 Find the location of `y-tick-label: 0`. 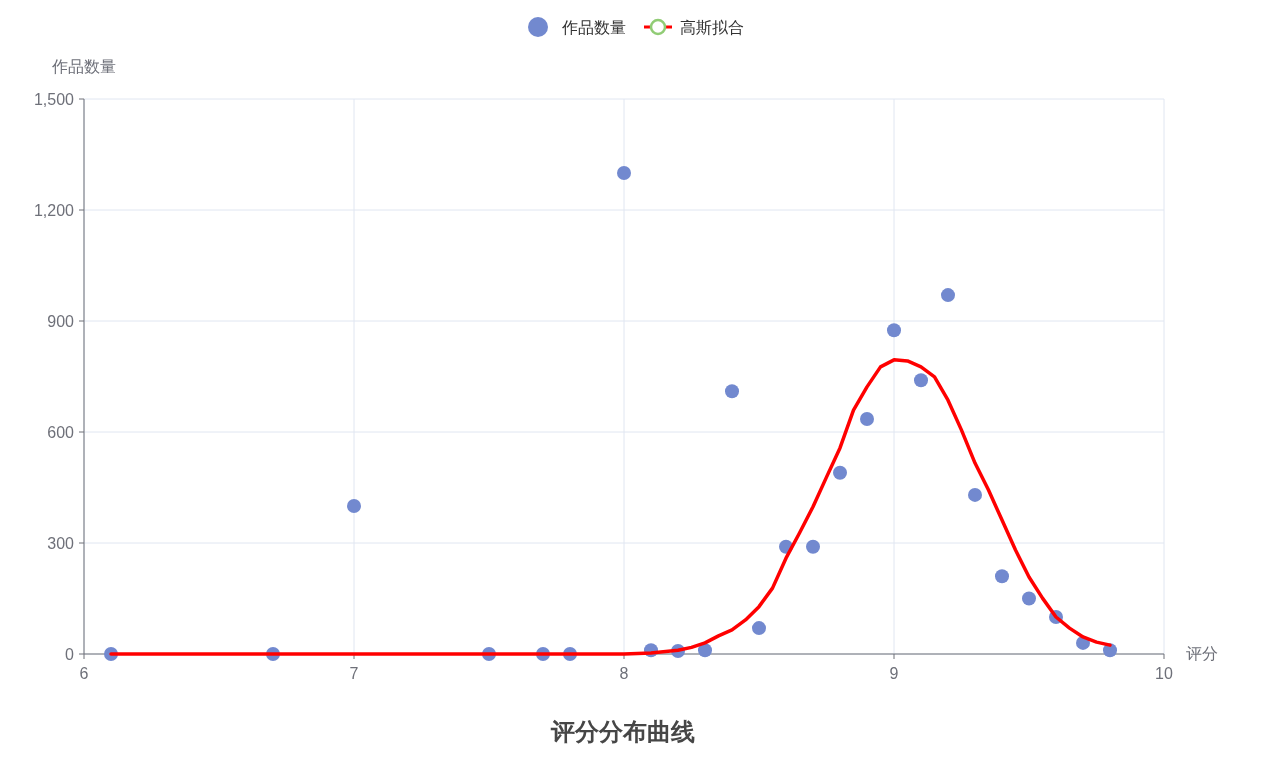

y-tick-label: 0 is located at coordinates (70, 654).